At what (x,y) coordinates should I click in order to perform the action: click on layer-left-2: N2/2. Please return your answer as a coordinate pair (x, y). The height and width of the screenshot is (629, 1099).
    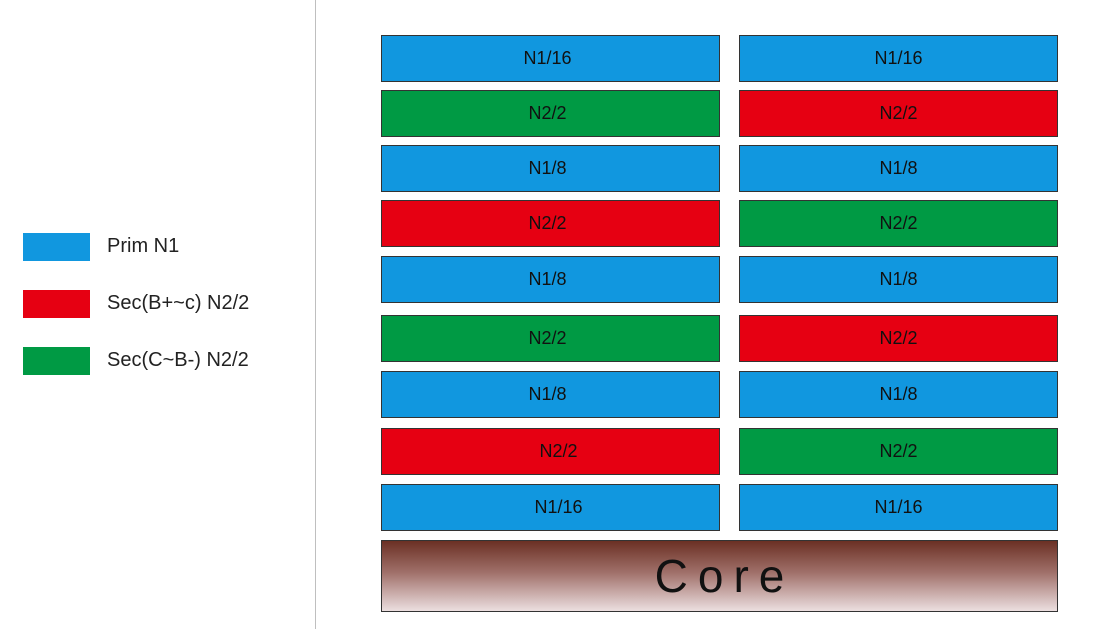
    Looking at the image, I should click on (550, 113).